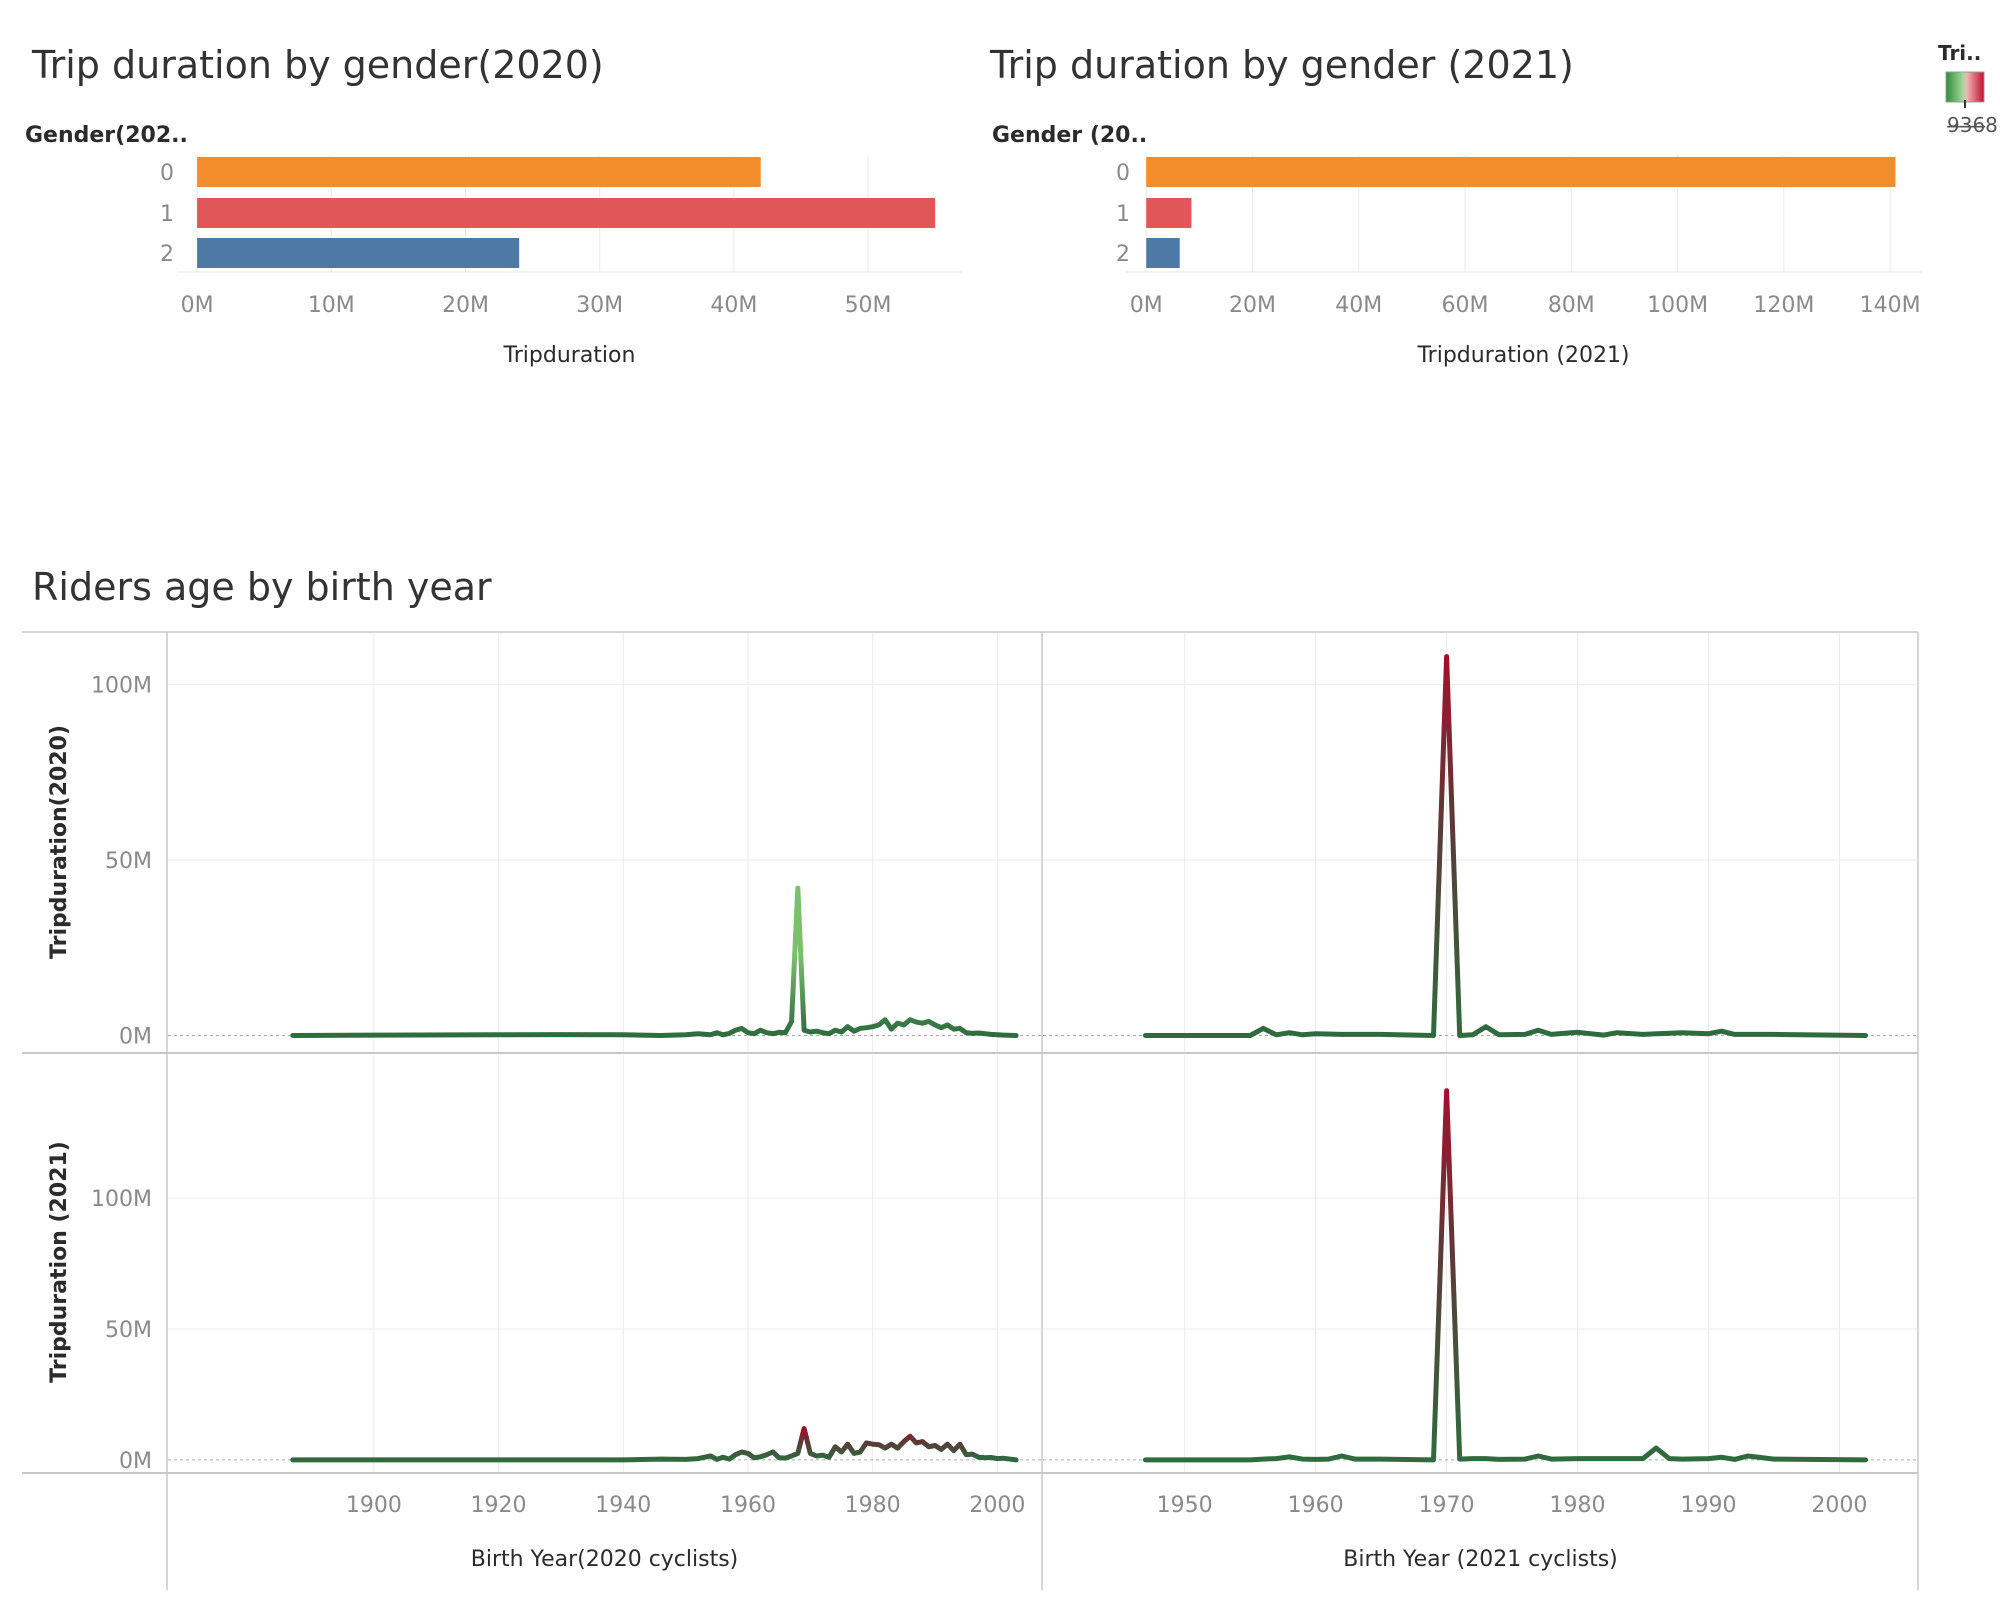 The height and width of the screenshot is (1600, 2000). What do you see at coordinates (1522, 355) in the screenshot?
I see `bar2021-x-axis-title: Tripduration (2021)` at bounding box center [1522, 355].